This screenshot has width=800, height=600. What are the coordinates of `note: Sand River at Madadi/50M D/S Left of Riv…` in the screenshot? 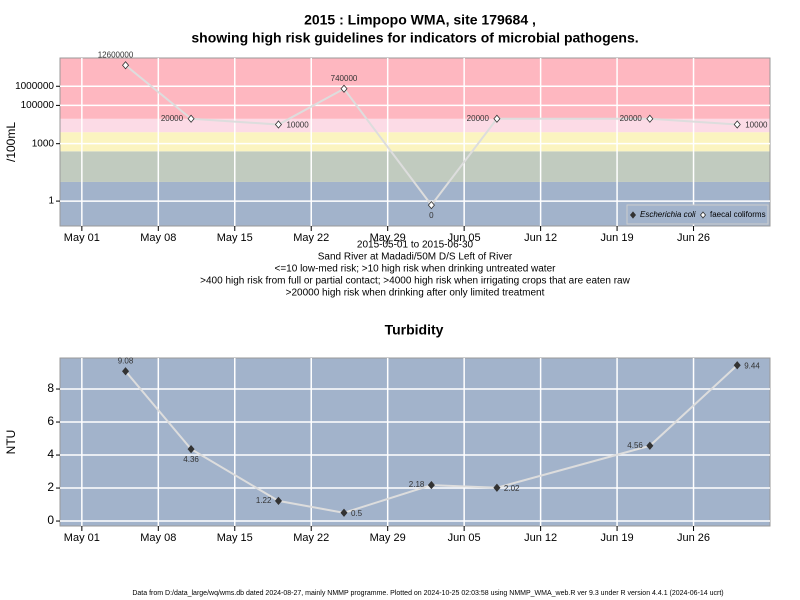 It's located at (415, 257).